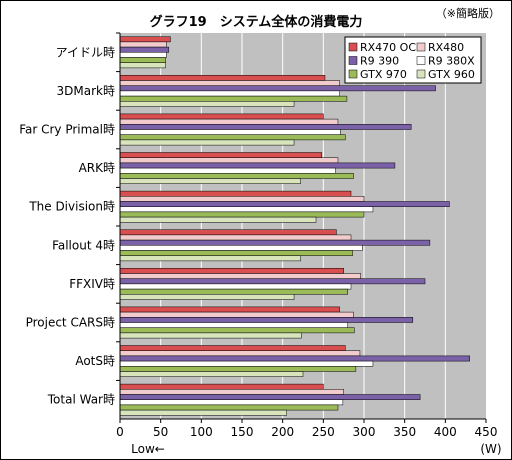 This screenshot has height=460, width=512. I want to click on category-label: 3DMark時, so click(86, 91).